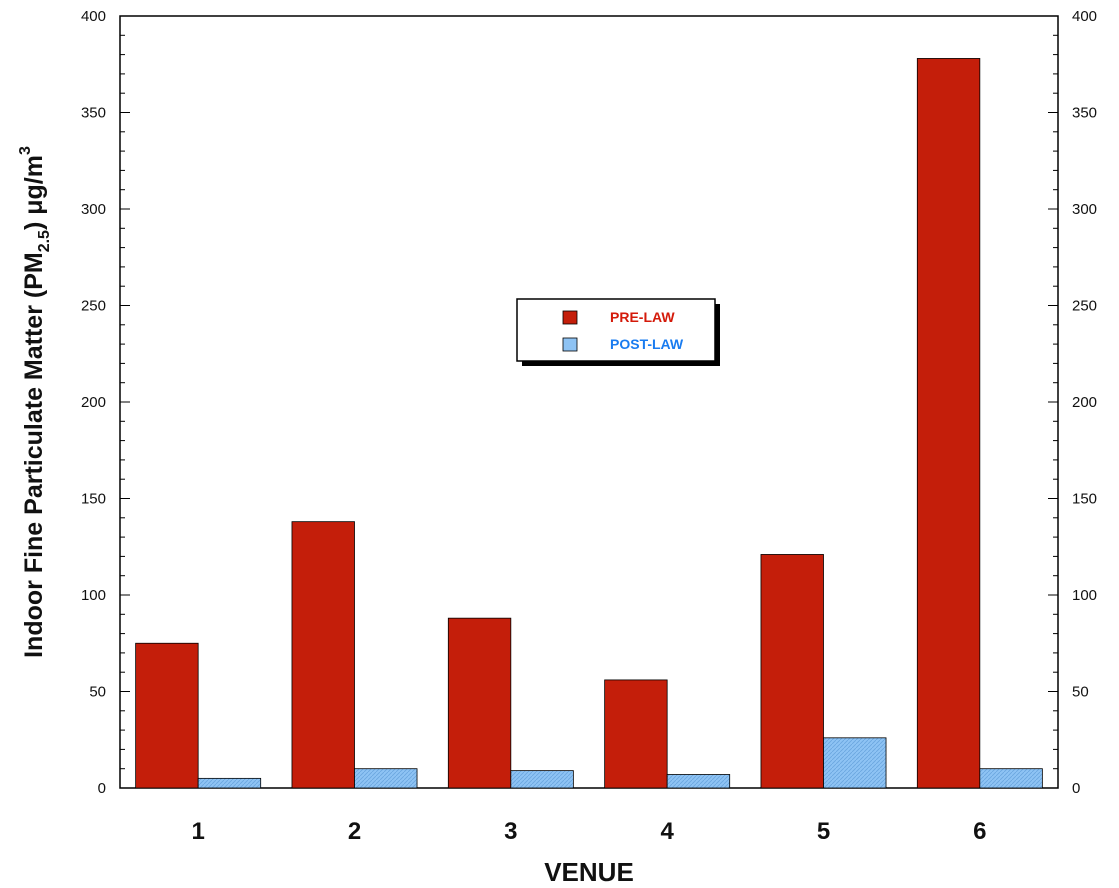 This screenshot has height=888, width=1119. What do you see at coordinates (1084, 306) in the screenshot?
I see `y-tick-label-right: 250` at bounding box center [1084, 306].